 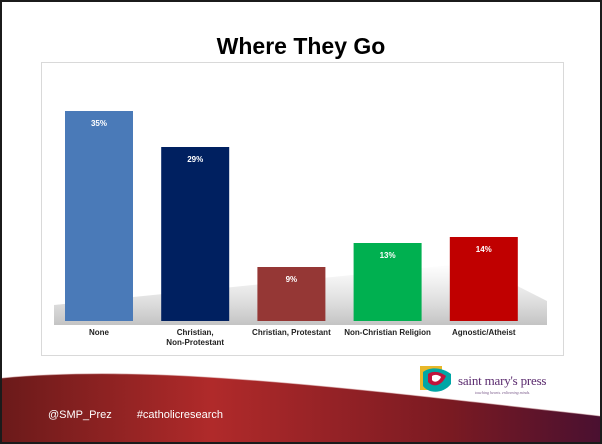 What do you see at coordinates (387, 332) in the screenshot?
I see `category-label-non-christian-religion: Non-Christian Religion` at bounding box center [387, 332].